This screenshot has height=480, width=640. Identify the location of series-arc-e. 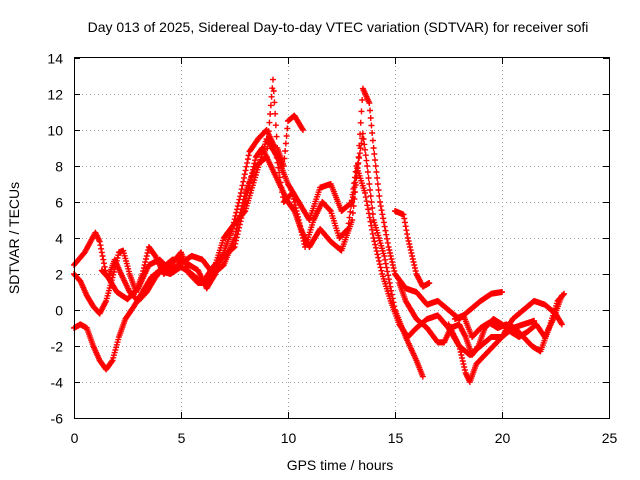
(412, 249).